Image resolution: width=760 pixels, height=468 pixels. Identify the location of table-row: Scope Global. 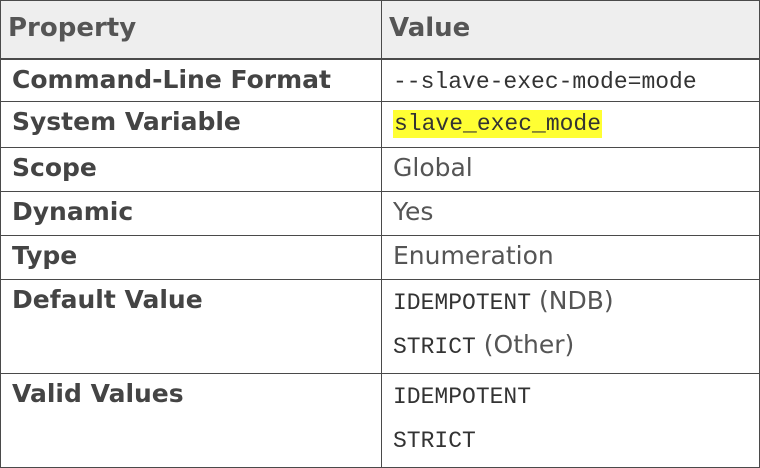
(380, 169).